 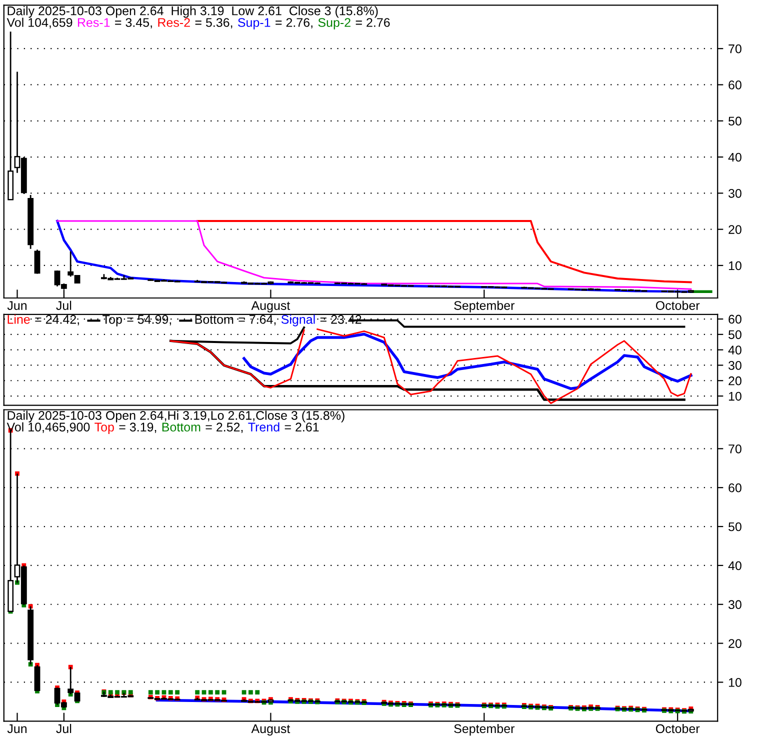 What do you see at coordinates (264, 427) in the screenshot?
I see `text: Trend` at bounding box center [264, 427].